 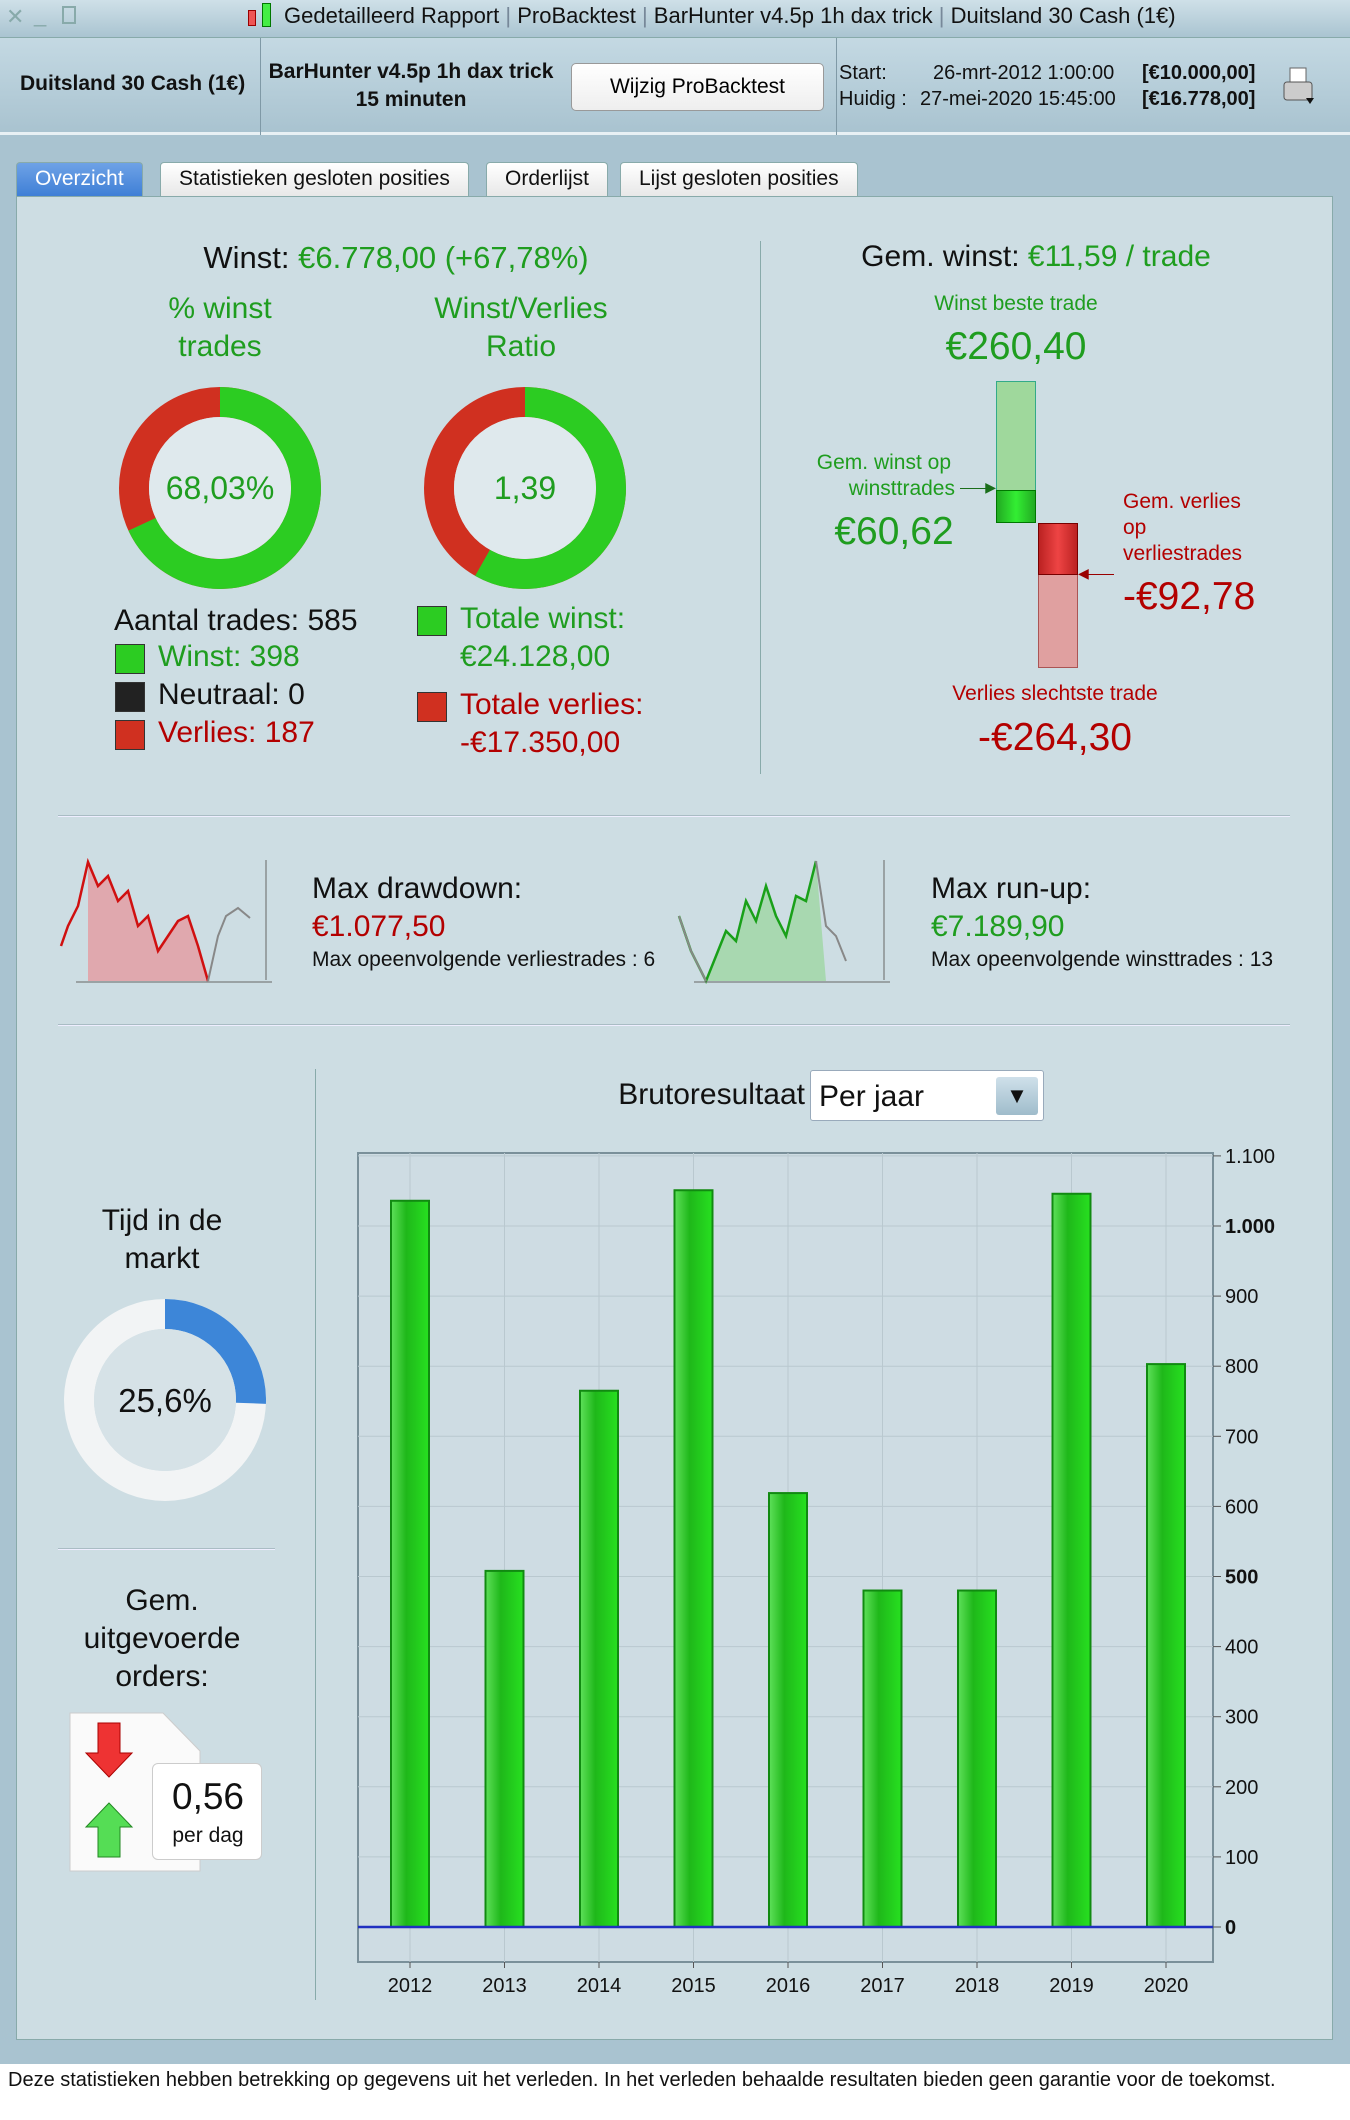 I want to click on win-trades: Winst: 398, so click(x=229, y=656).